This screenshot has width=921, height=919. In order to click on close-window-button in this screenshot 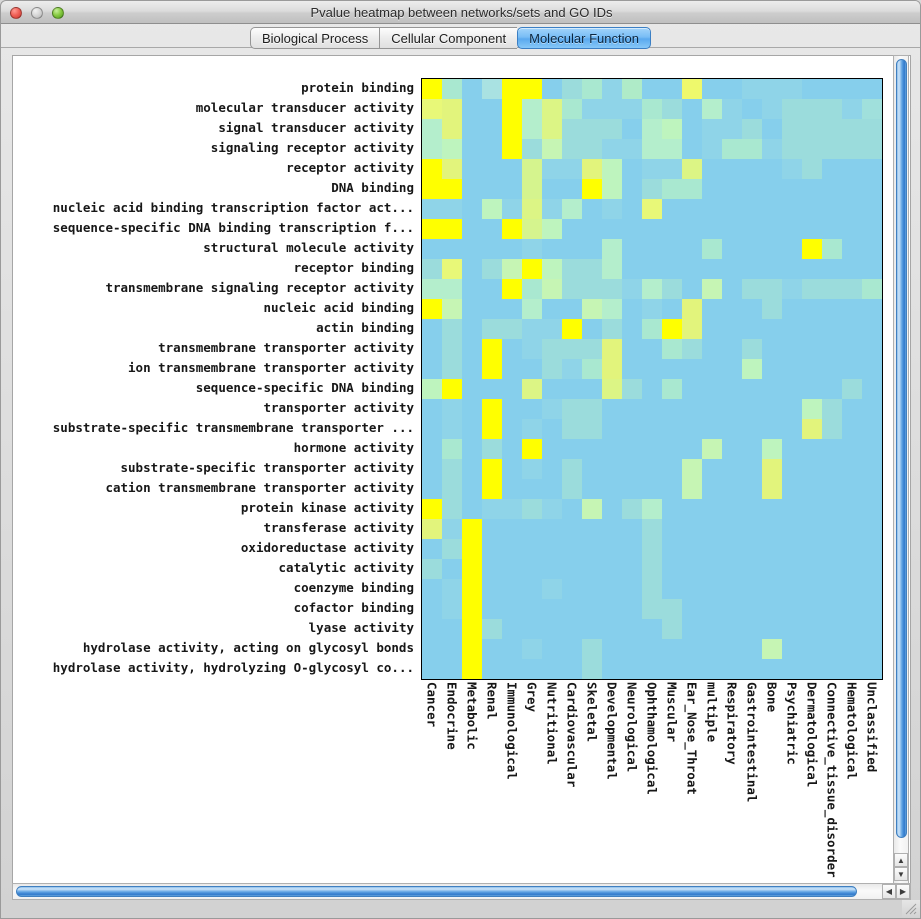, I will do `click(16, 13)`.